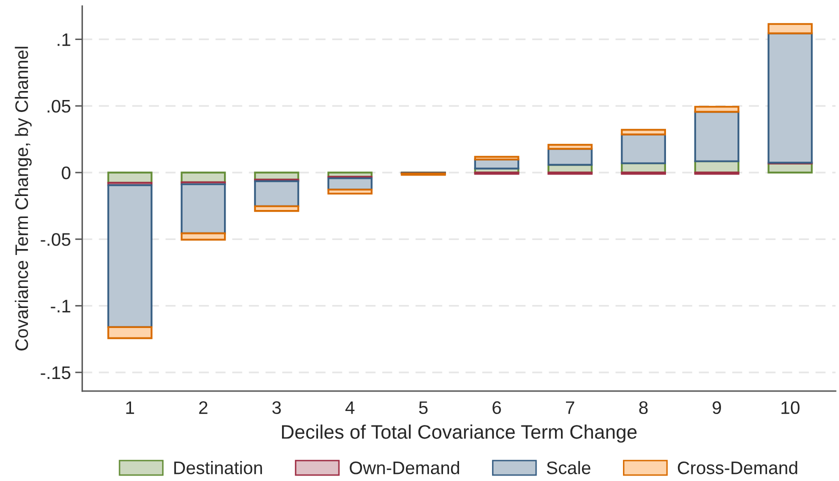 The image size is (839, 481). Describe the element at coordinates (790, 407) in the screenshot. I see `x-tick-label: 10` at that location.